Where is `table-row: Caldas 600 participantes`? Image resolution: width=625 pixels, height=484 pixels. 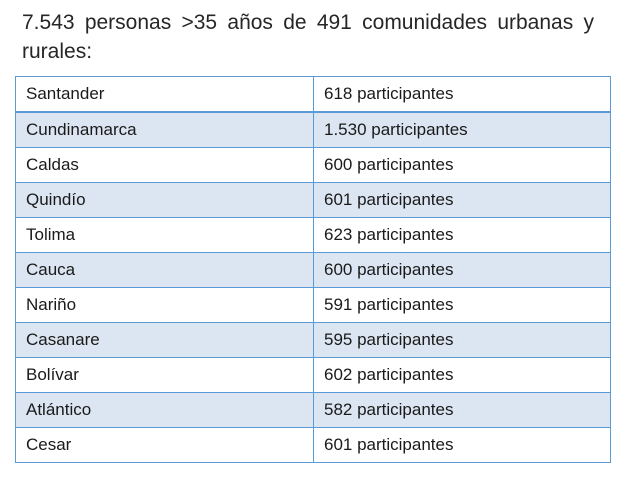
table-row: Caldas 600 participantes is located at coordinates (313, 165).